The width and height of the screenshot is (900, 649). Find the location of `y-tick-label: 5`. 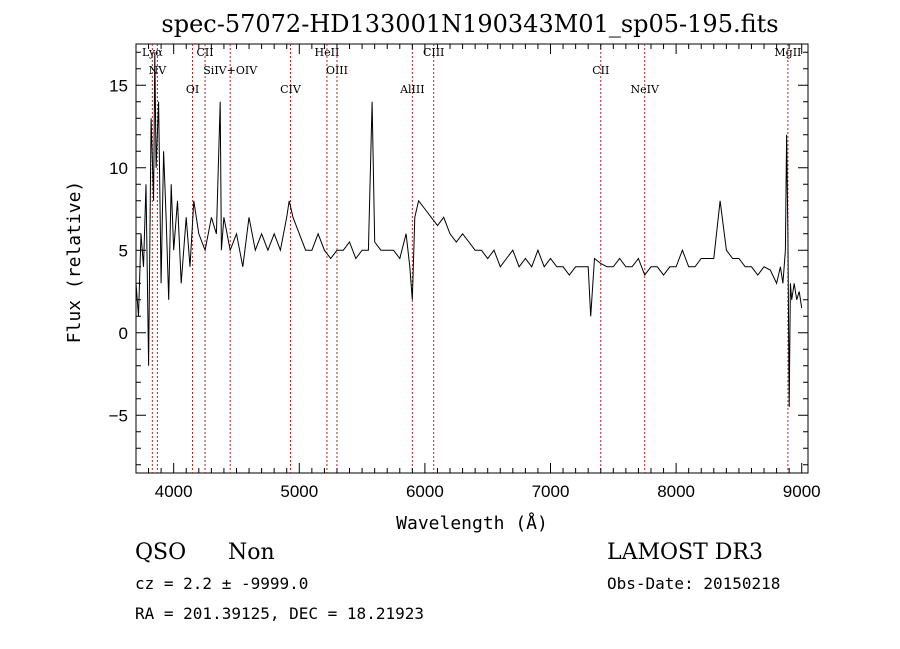

y-tick-label: 5 is located at coordinates (123, 250).